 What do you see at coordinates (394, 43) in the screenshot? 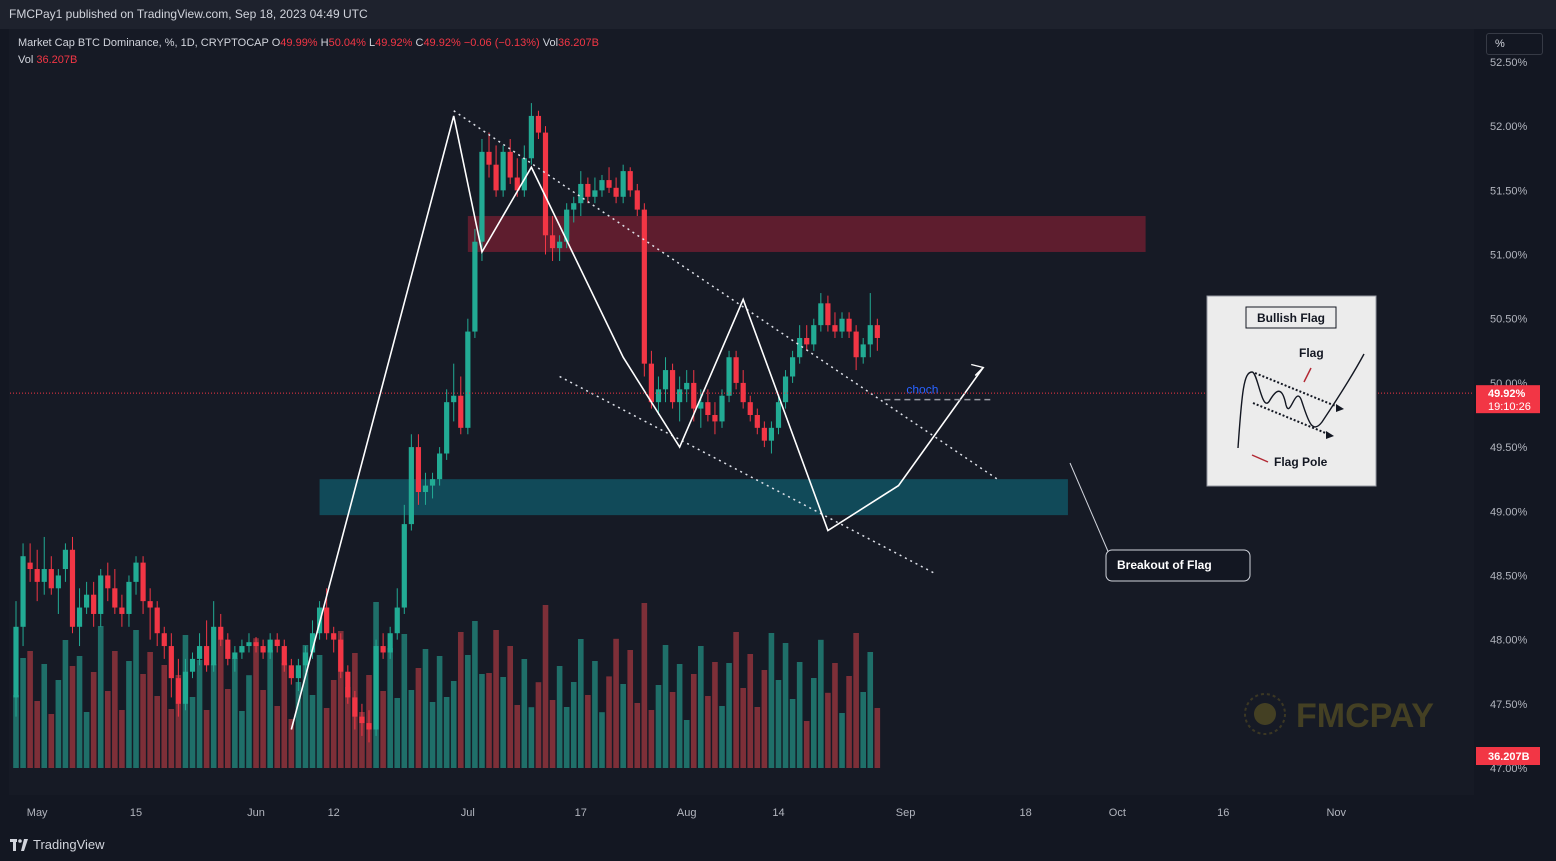
I see `legend-low-value: 49.92%` at bounding box center [394, 43].